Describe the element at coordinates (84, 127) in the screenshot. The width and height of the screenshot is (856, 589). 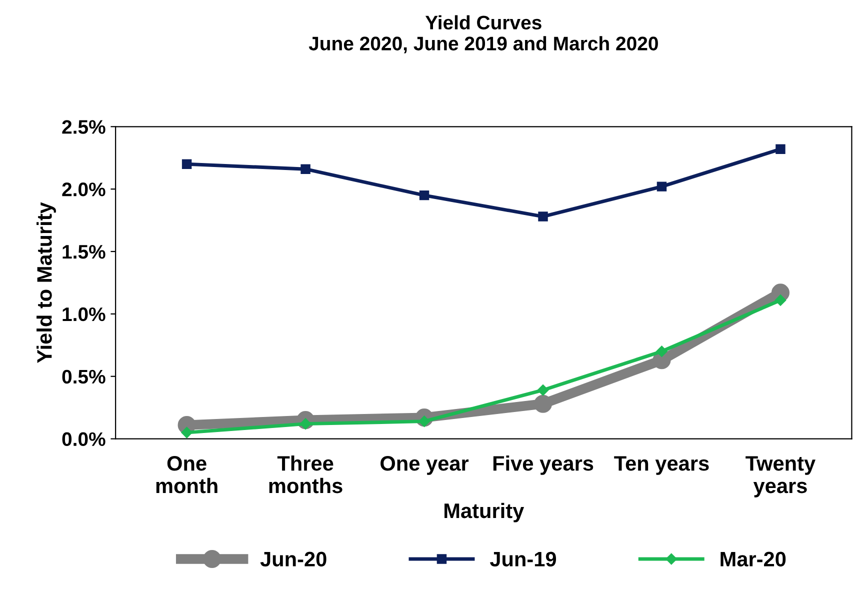
I see `y-tick-label: 2.5%` at that location.